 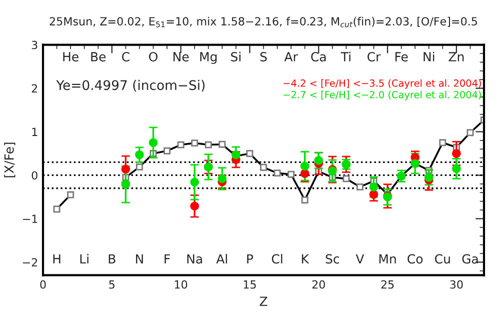 I want to click on annotation: B, so click(x=112, y=259).